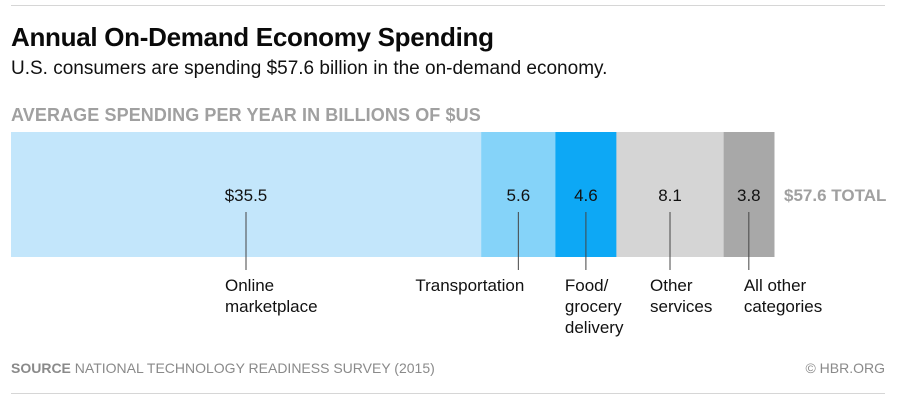  Describe the element at coordinates (587, 285) in the screenshot. I see `category-label-line: Food/` at that location.